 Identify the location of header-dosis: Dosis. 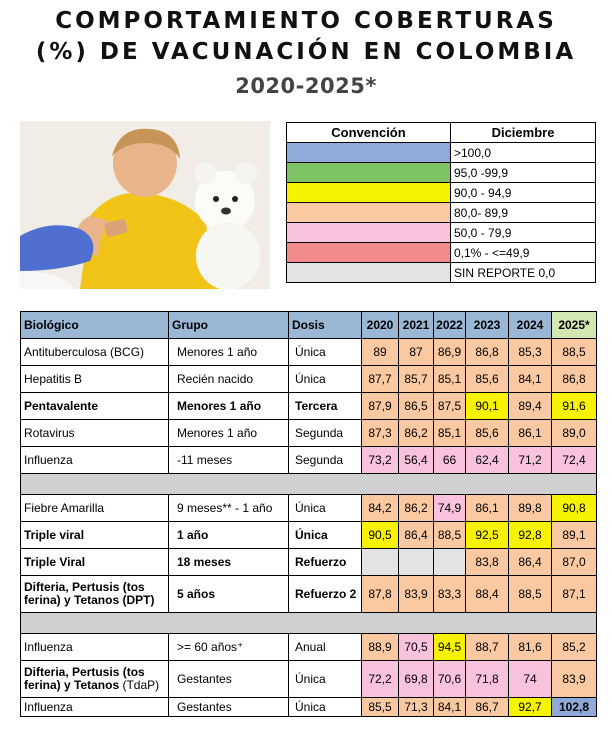
(325, 325).